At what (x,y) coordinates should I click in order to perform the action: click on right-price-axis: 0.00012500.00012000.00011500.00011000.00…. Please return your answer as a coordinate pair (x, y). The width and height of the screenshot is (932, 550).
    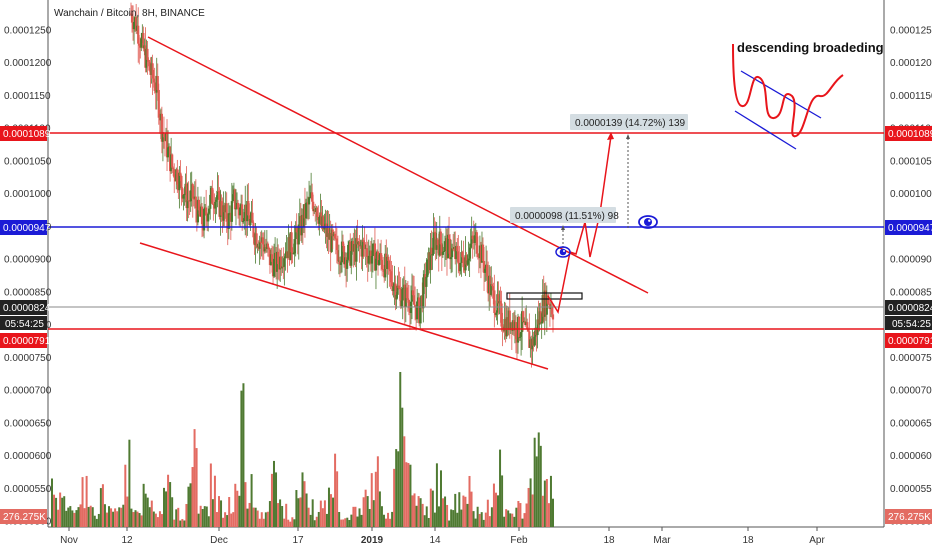
    Looking at the image, I should click on (911, 277).